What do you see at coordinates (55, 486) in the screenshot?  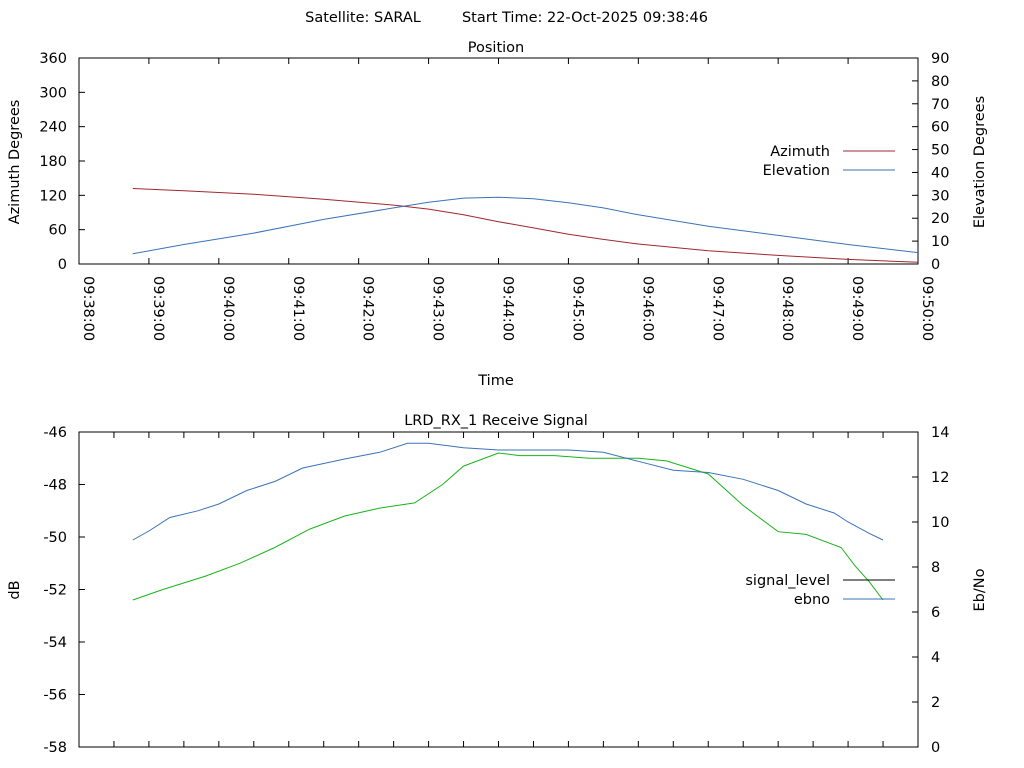 I see `y-tick-label: -48` at bounding box center [55, 486].